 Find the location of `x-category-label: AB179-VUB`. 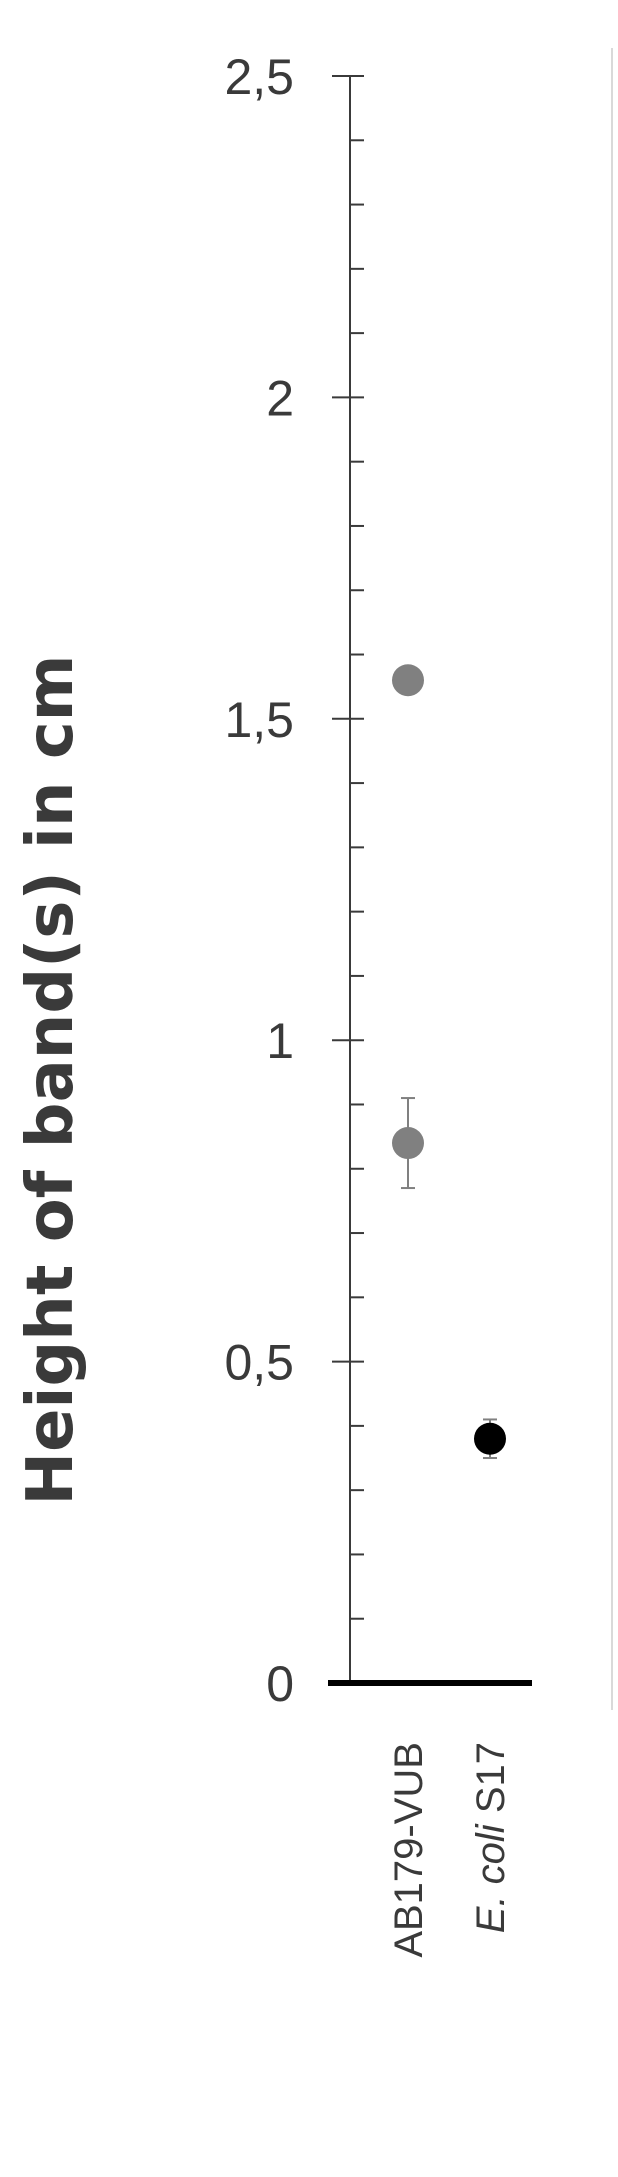

x-category-label: AB179-VUB is located at coordinates (409, 1850).